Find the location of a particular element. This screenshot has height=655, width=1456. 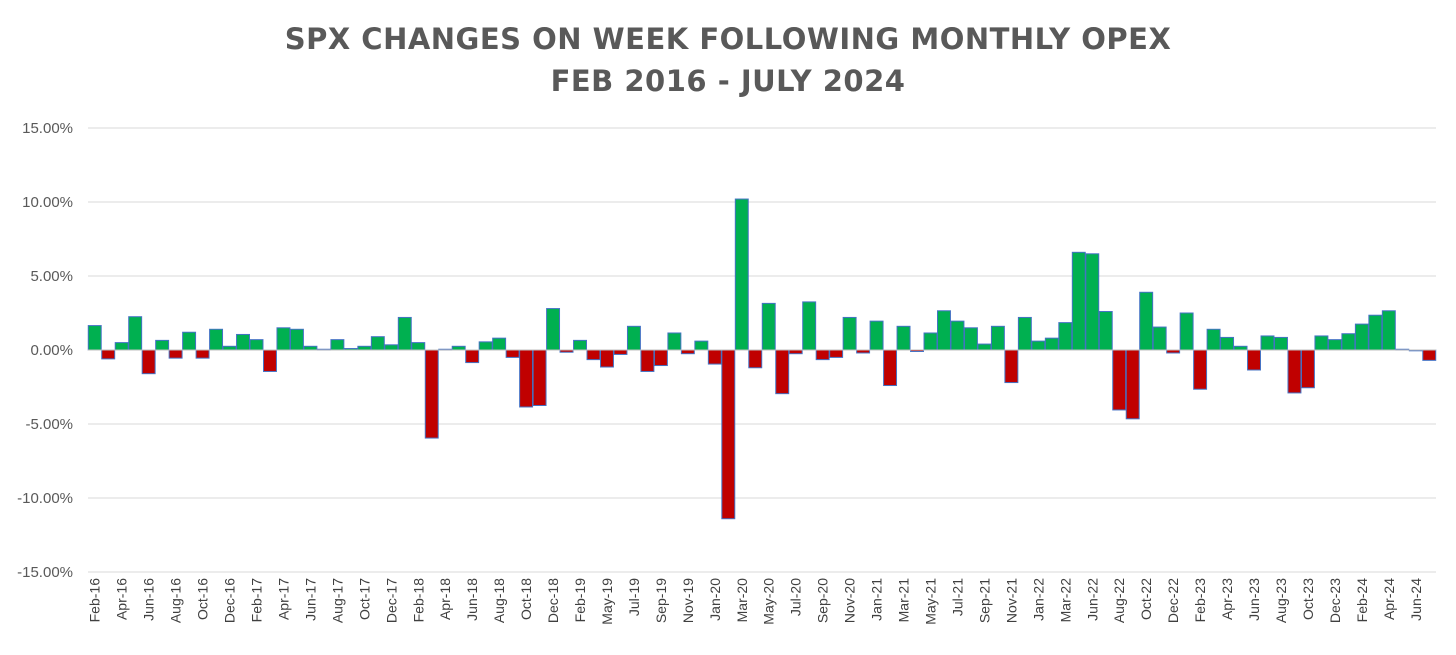

x-tick-label: Jul-20 is located at coordinates (796, 597).